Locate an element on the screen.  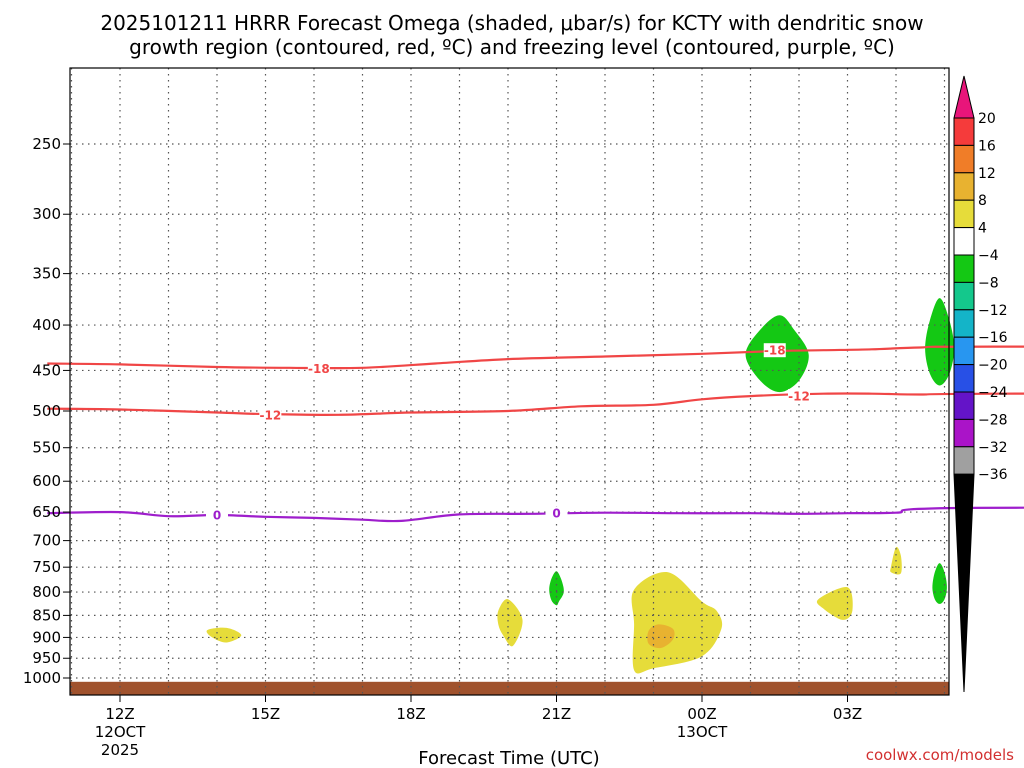
contour-label-bg--12-0 is located at coordinates (270, 414).